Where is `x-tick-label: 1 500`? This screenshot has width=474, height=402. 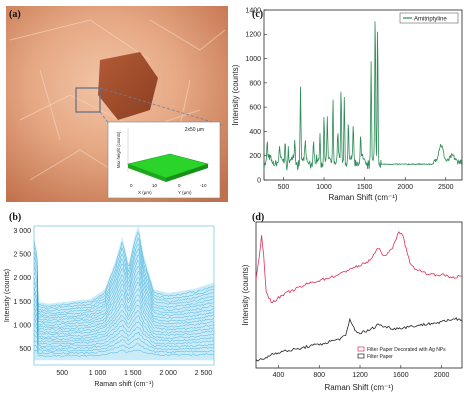
x-tick-label: 1 500 is located at coordinates (133, 373).